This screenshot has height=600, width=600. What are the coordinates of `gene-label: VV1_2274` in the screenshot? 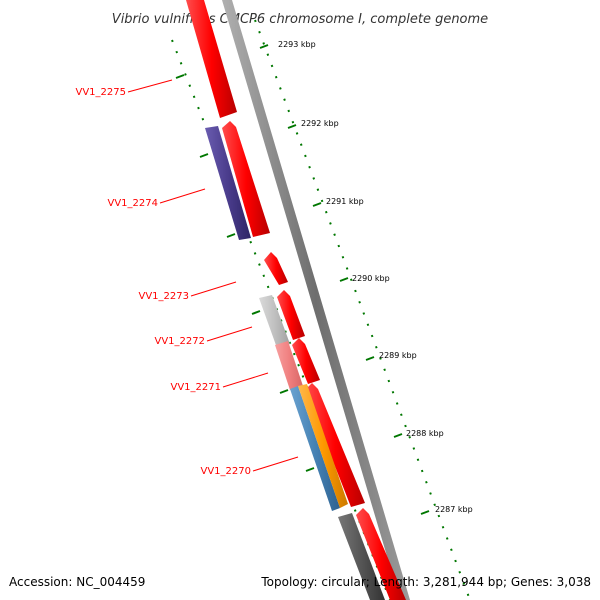 It's located at (133, 203).